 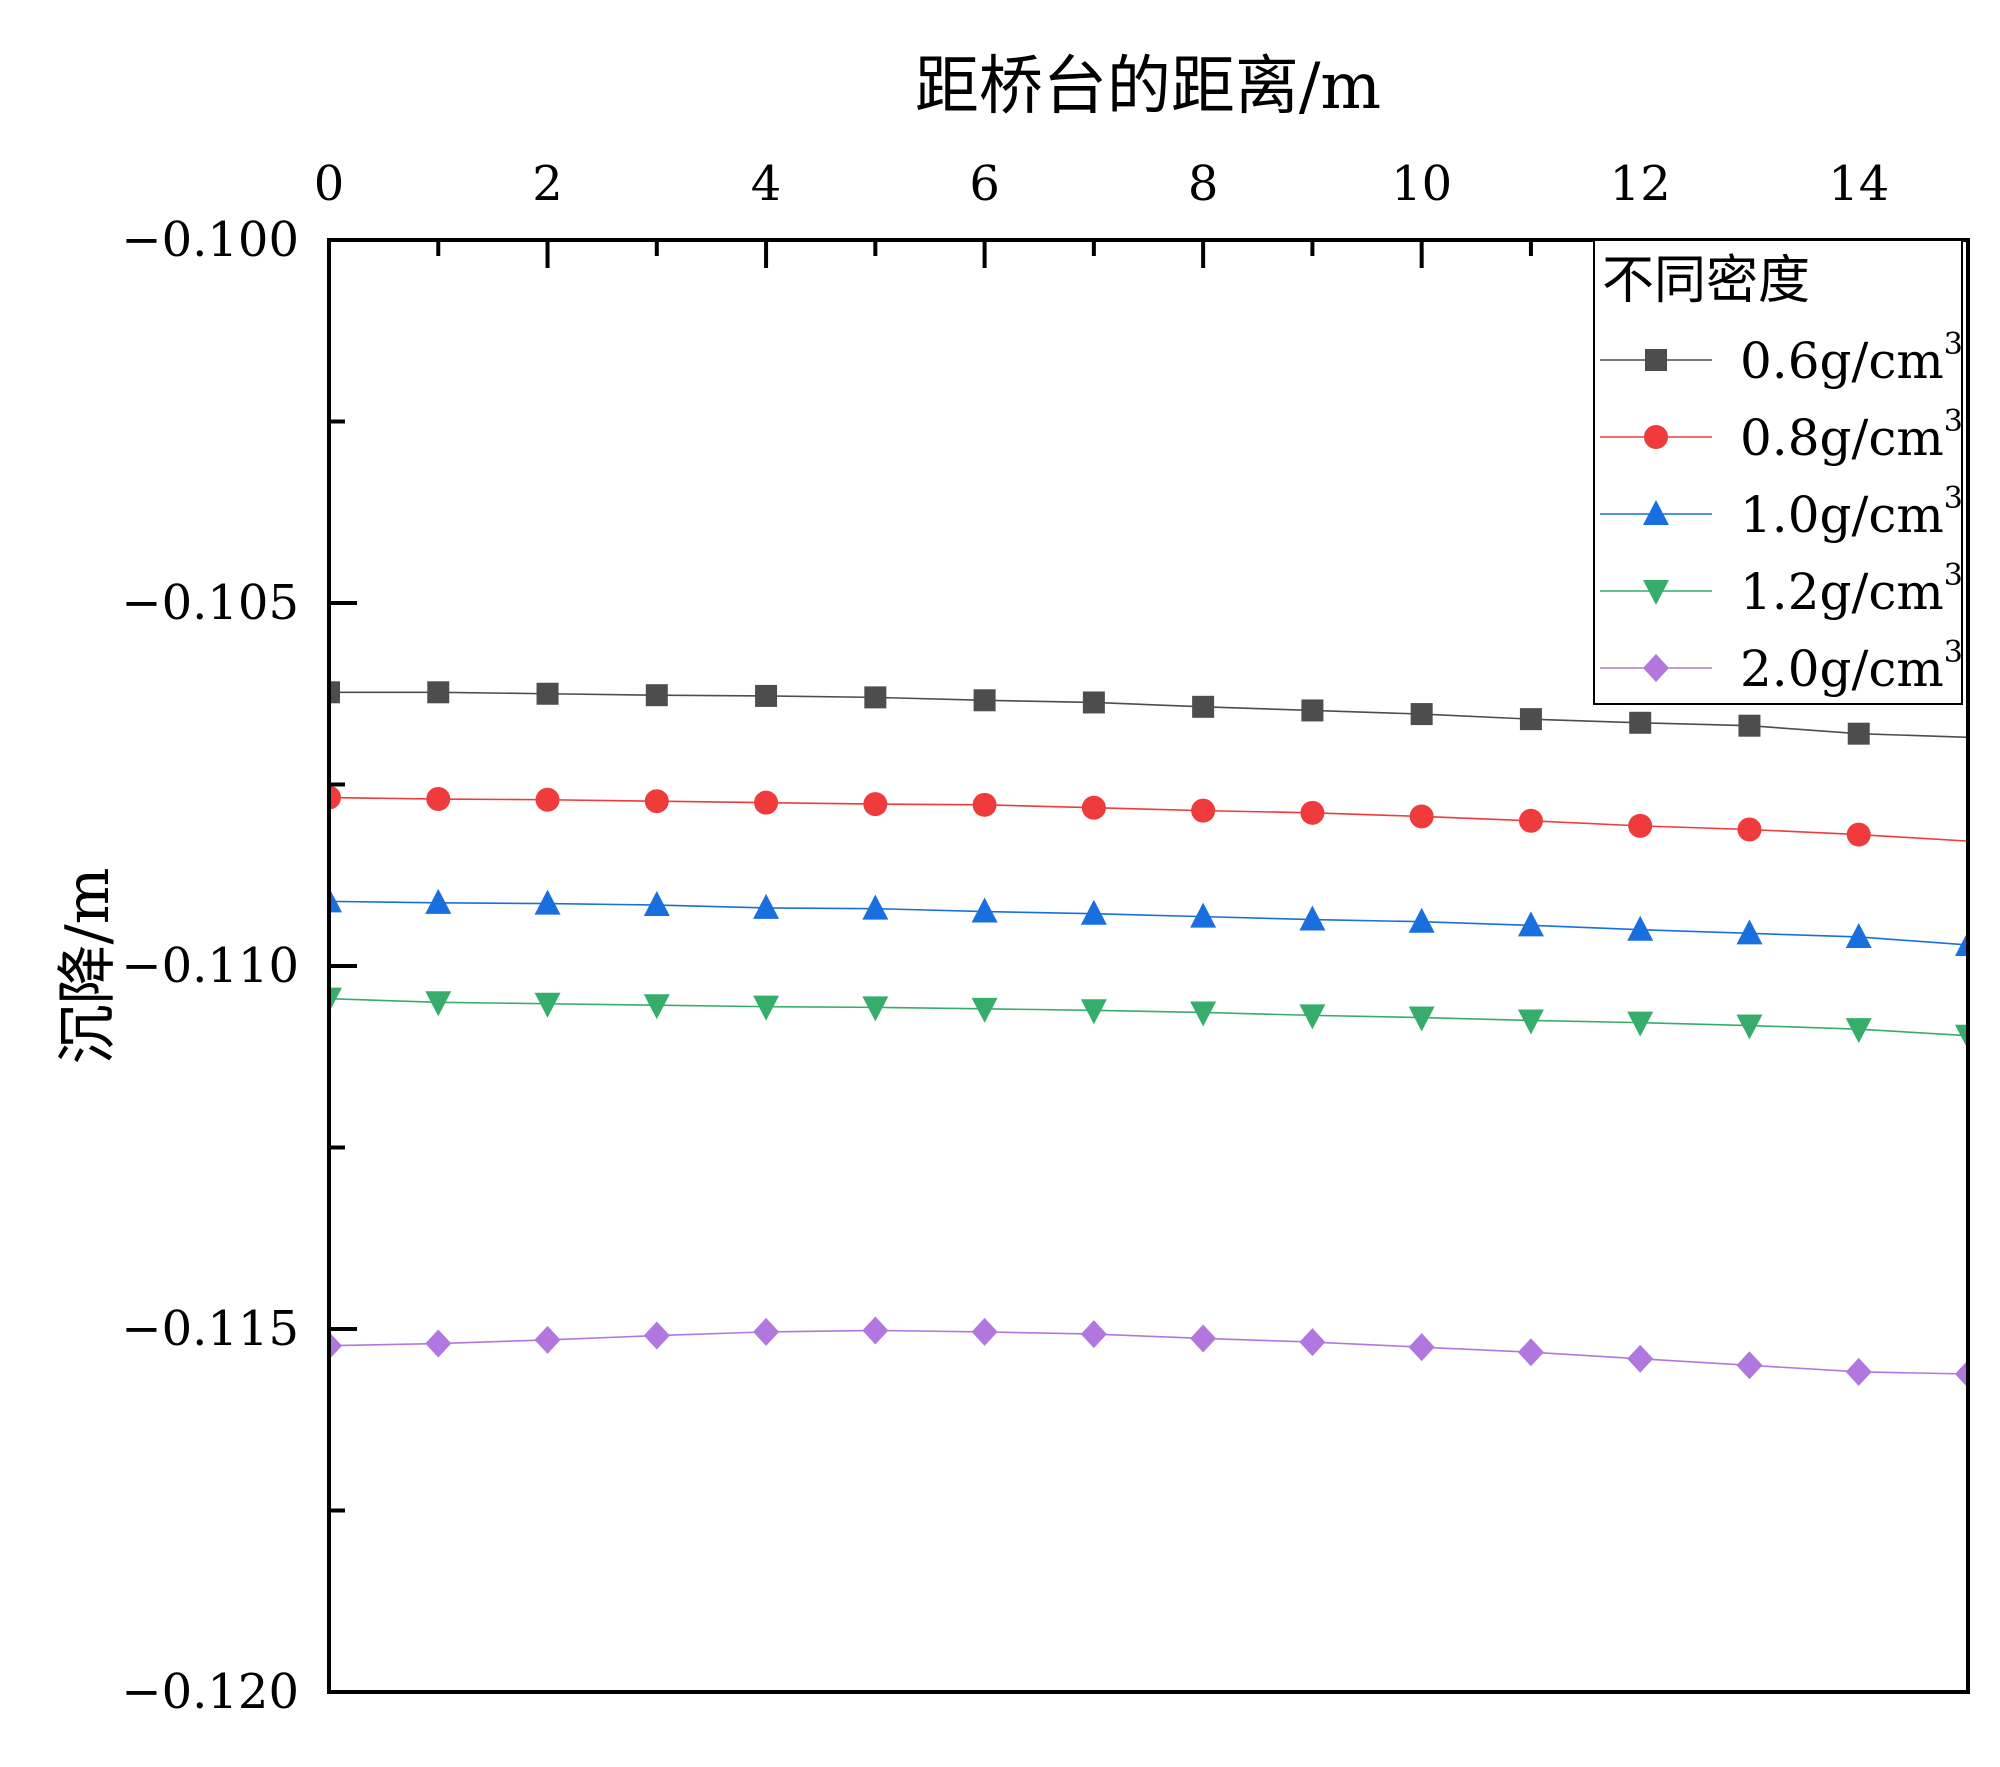 What do you see at coordinates (1851, 589) in the screenshot?
I see `legend-label: 1.2g/cm3` at bounding box center [1851, 589].